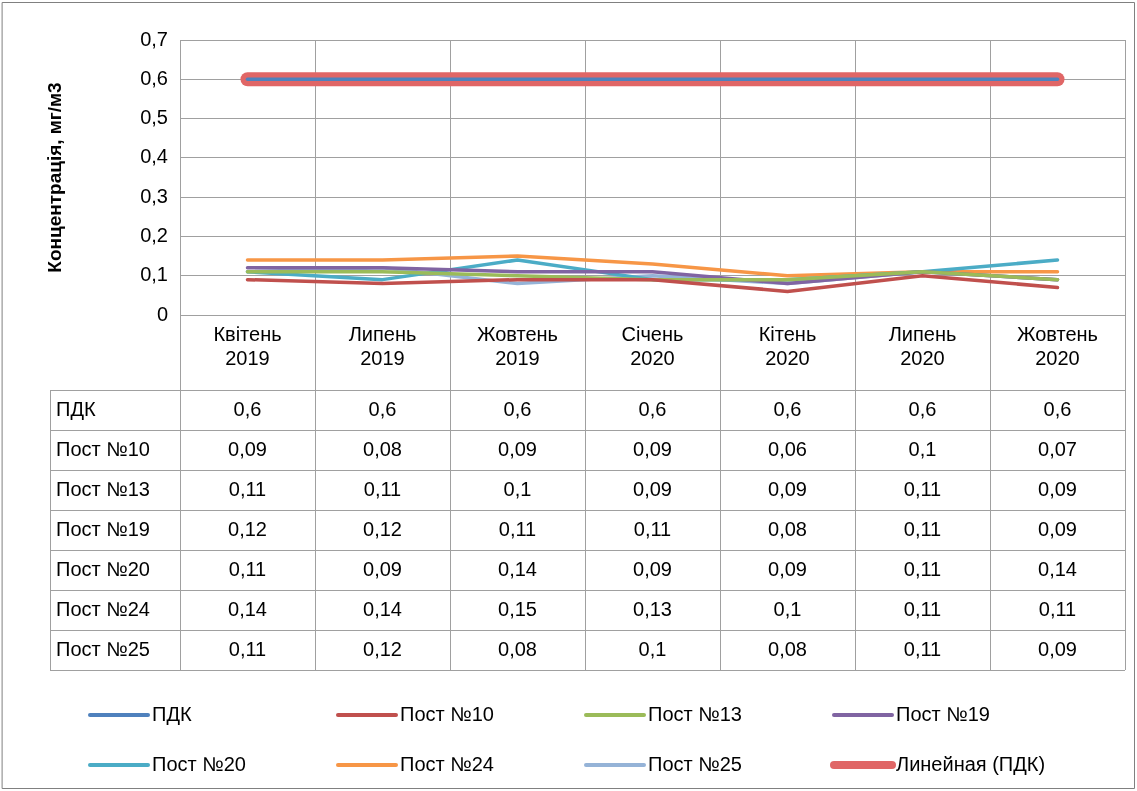 This screenshot has height=791, width=1137. What do you see at coordinates (943, 713) in the screenshot?
I see `legend-label: Пост №19` at bounding box center [943, 713].